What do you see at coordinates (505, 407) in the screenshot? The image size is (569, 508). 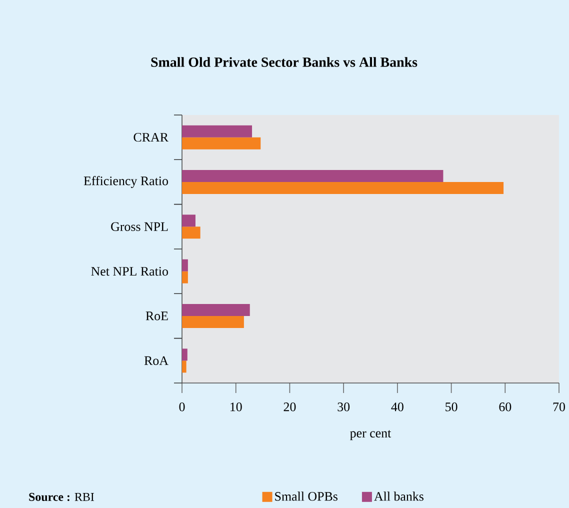 I see `x-tick-label: 60` at bounding box center [505, 407].